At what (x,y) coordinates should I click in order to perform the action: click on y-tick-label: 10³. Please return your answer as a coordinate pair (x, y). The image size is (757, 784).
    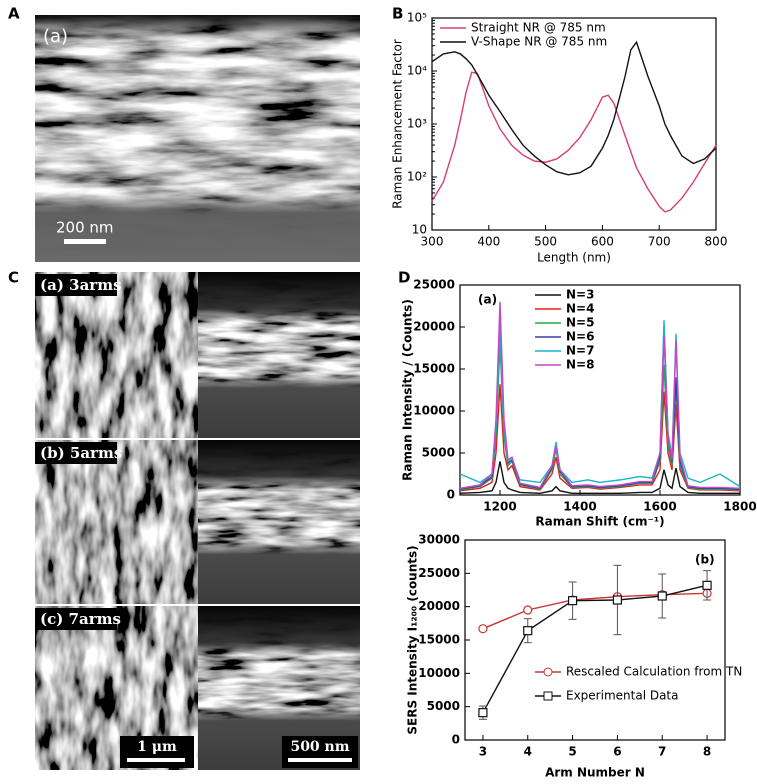
    Looking at the image, I should click on (417, 124).